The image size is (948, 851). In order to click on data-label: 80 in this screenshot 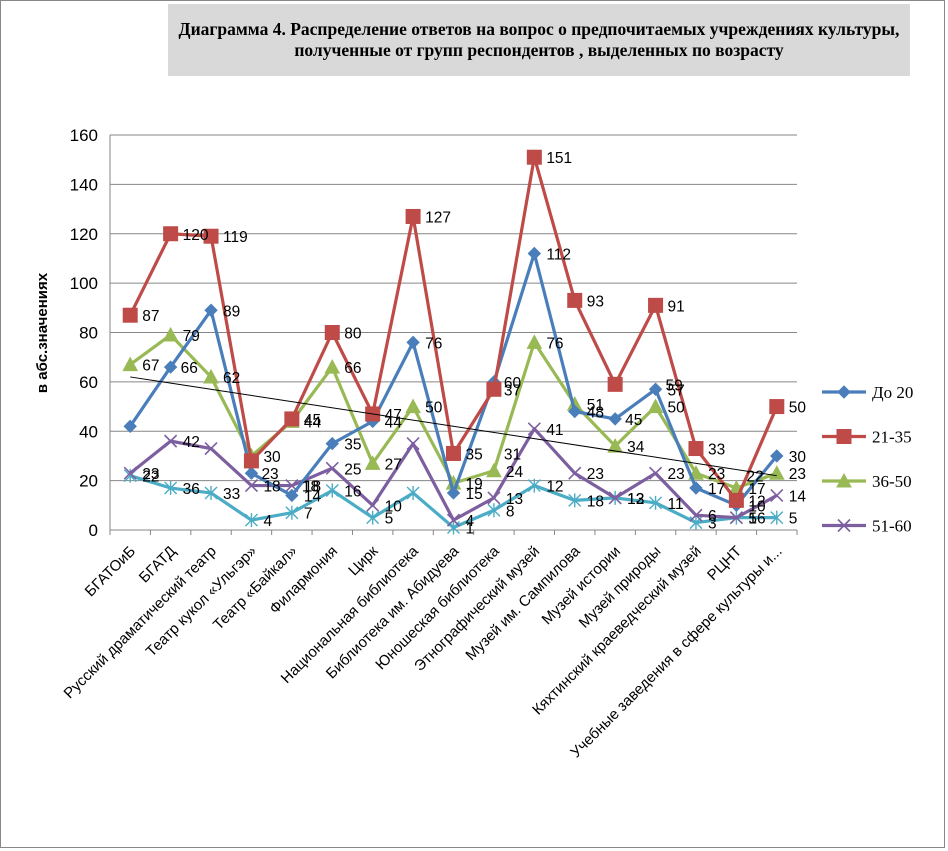, I will do `click(353, 334)`.